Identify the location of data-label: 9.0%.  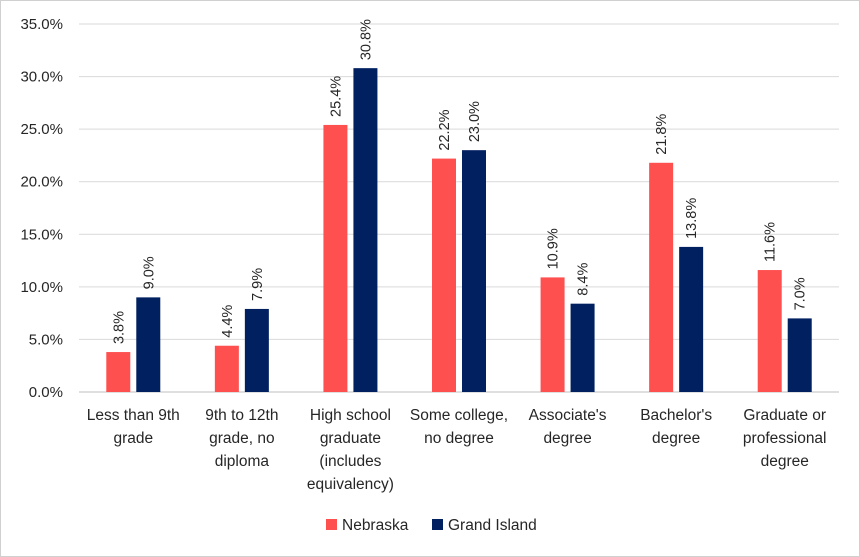
(149, 272).